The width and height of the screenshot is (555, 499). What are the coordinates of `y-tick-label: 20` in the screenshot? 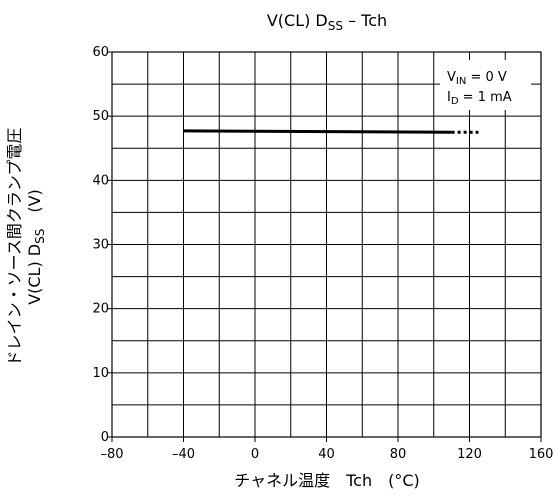 It's located at (100, 309).